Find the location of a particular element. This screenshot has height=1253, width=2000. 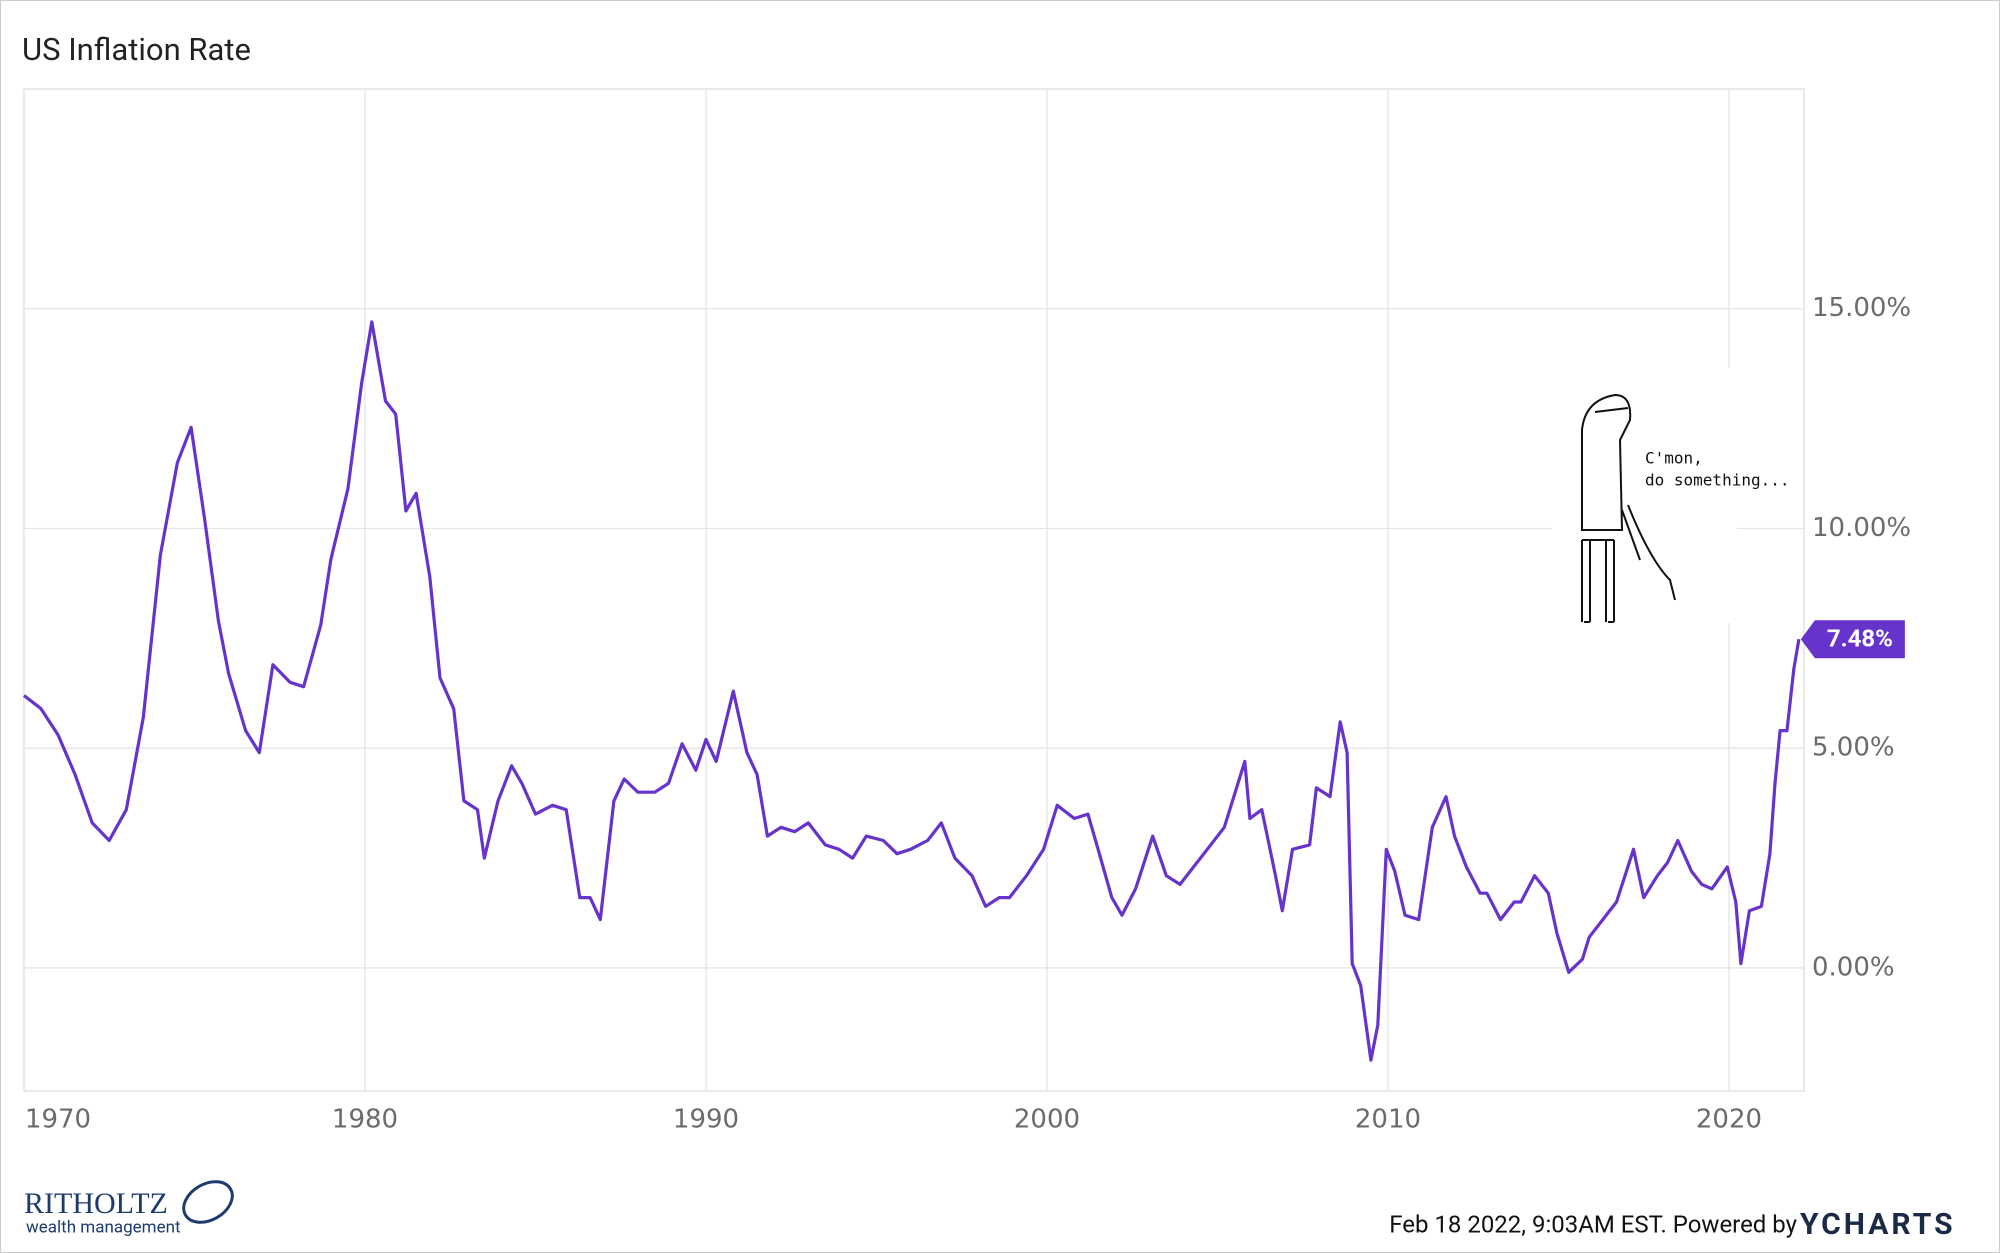

cartoon-figure is located at coordinates (1628, 508).